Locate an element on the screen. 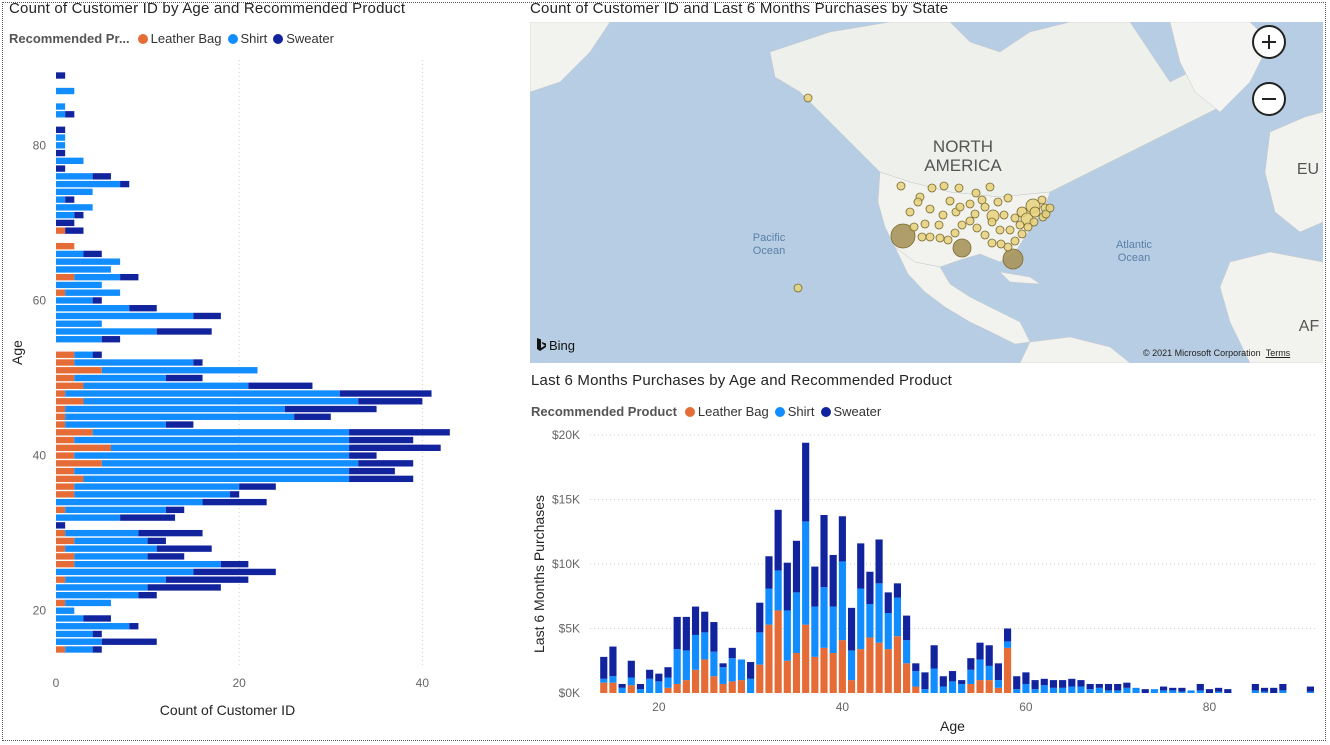  zoom-in-button is located at coordinates (1269, 42).